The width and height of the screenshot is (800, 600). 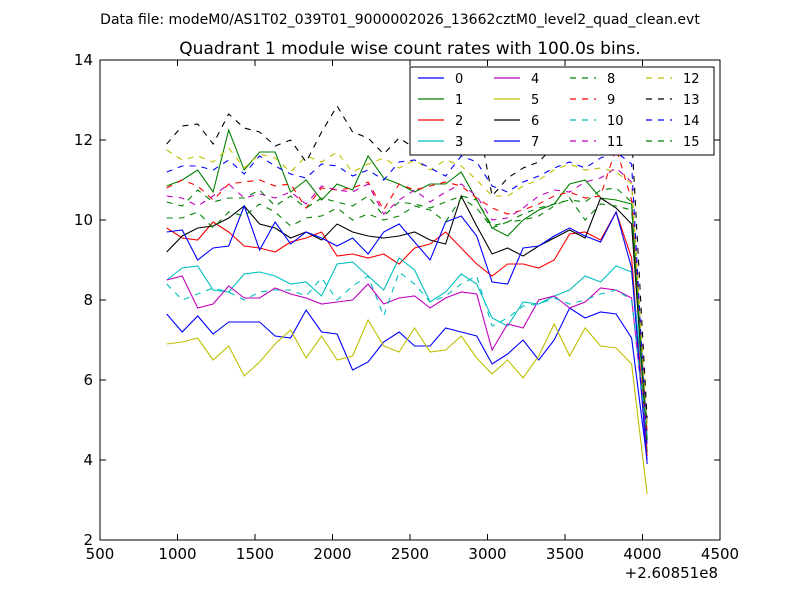 What do you see at coordinates (720, 554) in the screenshot?
I see `x-tick-label: 4500` at bounding box center [720, 554].